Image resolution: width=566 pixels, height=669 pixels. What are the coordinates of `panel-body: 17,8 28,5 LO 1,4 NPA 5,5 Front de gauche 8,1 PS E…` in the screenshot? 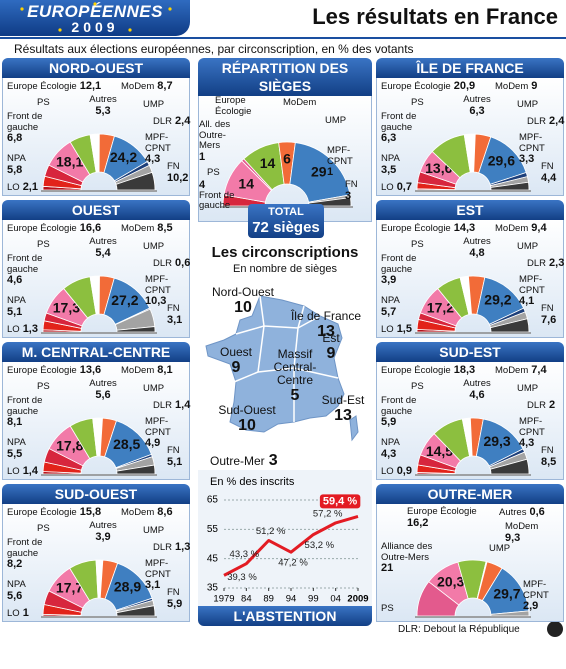 It's located at (96, 421).